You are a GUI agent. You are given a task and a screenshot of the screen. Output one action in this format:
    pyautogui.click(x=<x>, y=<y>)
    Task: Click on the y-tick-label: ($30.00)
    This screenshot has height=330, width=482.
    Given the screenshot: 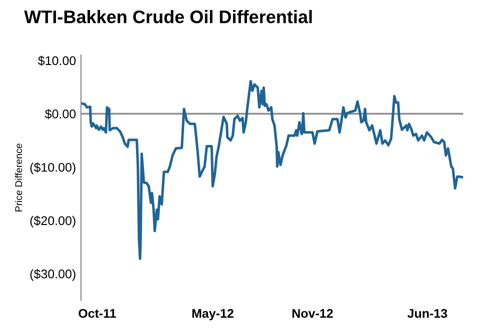 What is the action you would take?
    pyautogui.click(x=53, y=275)
    